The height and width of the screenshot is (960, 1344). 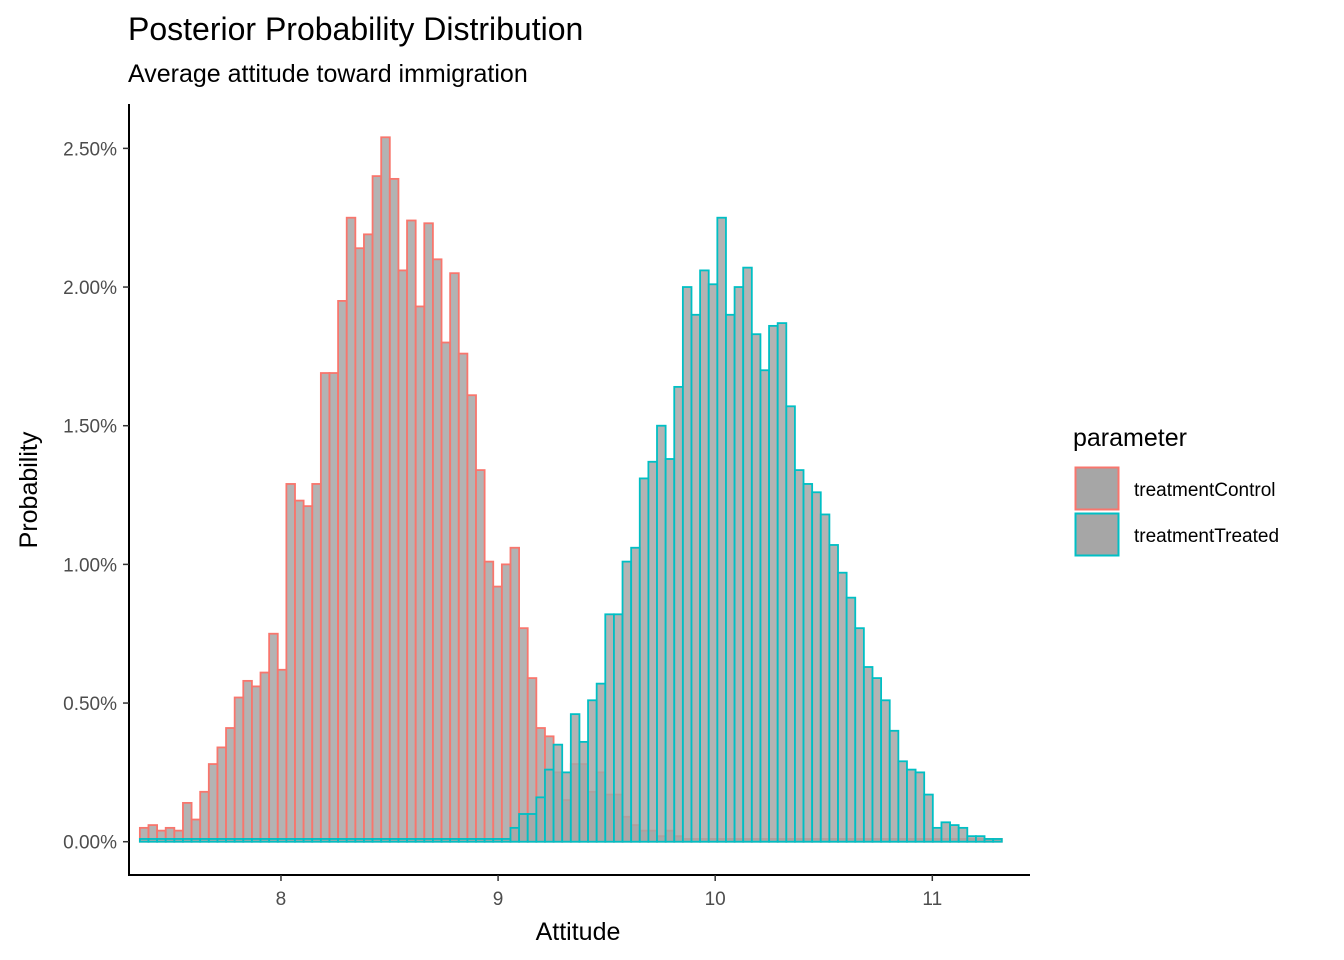 What do you see at coordinates (90, 565) in the screenshot?
I see `y-tick-label: 1.00%` at bounding box center [90, 565].